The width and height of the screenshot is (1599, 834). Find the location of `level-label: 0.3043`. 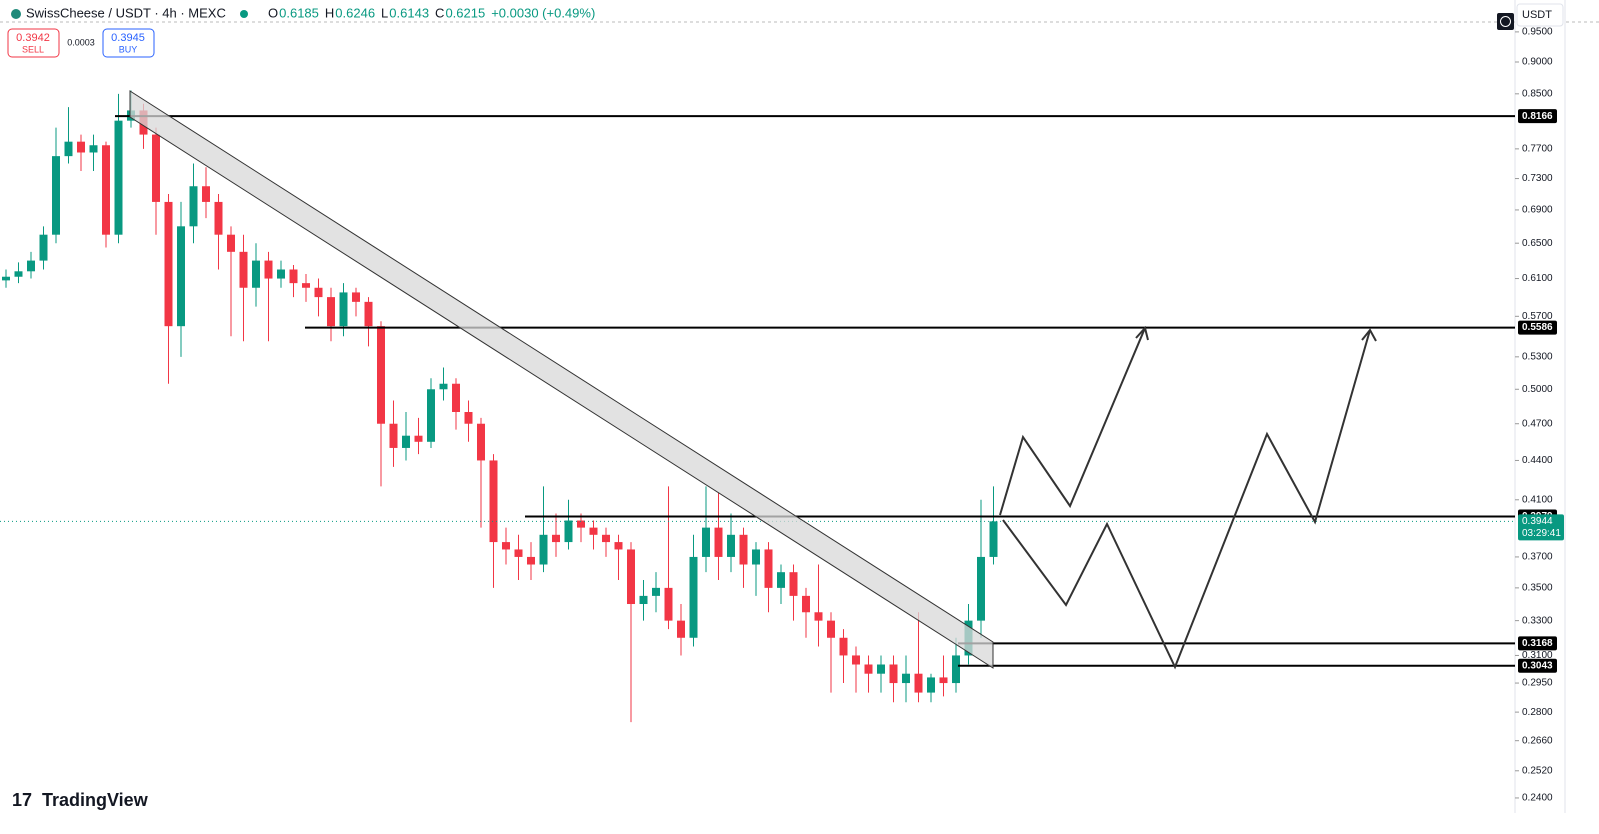

level-label: 0.3043 is located at coordinates (1537, 665).